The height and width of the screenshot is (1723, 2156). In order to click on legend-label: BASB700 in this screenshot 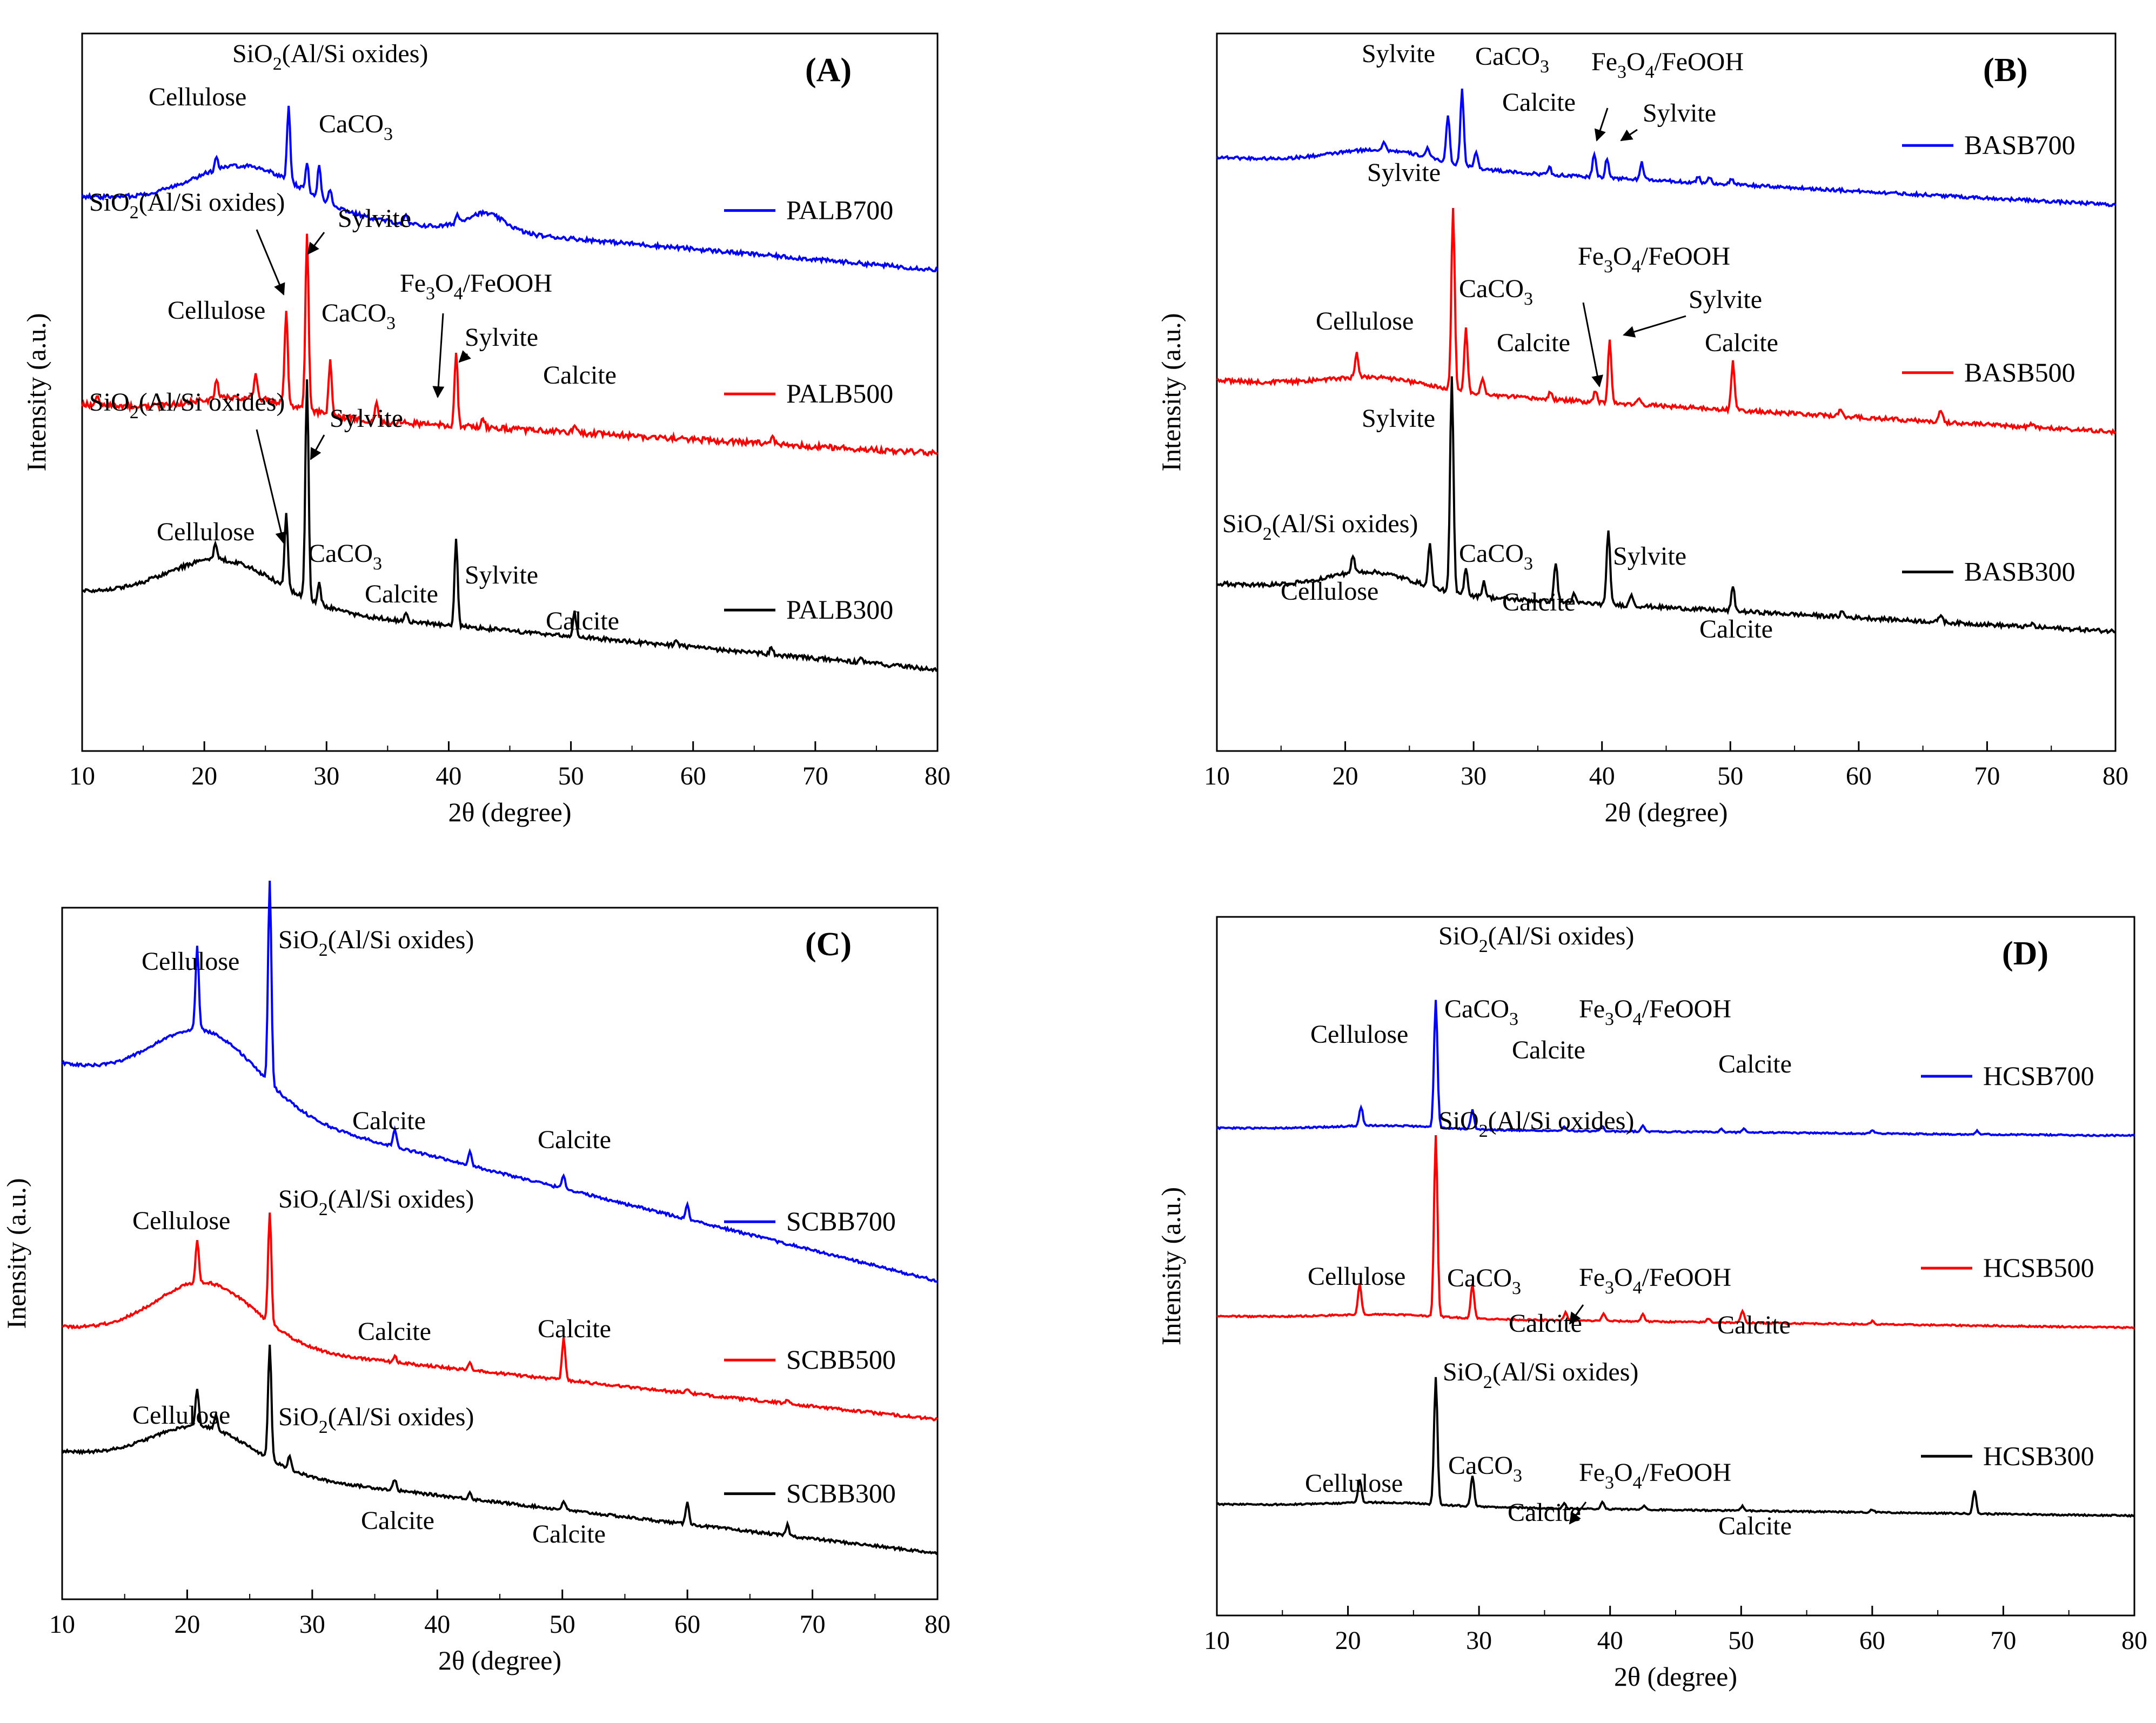, I will do `click(2019, 145)`.